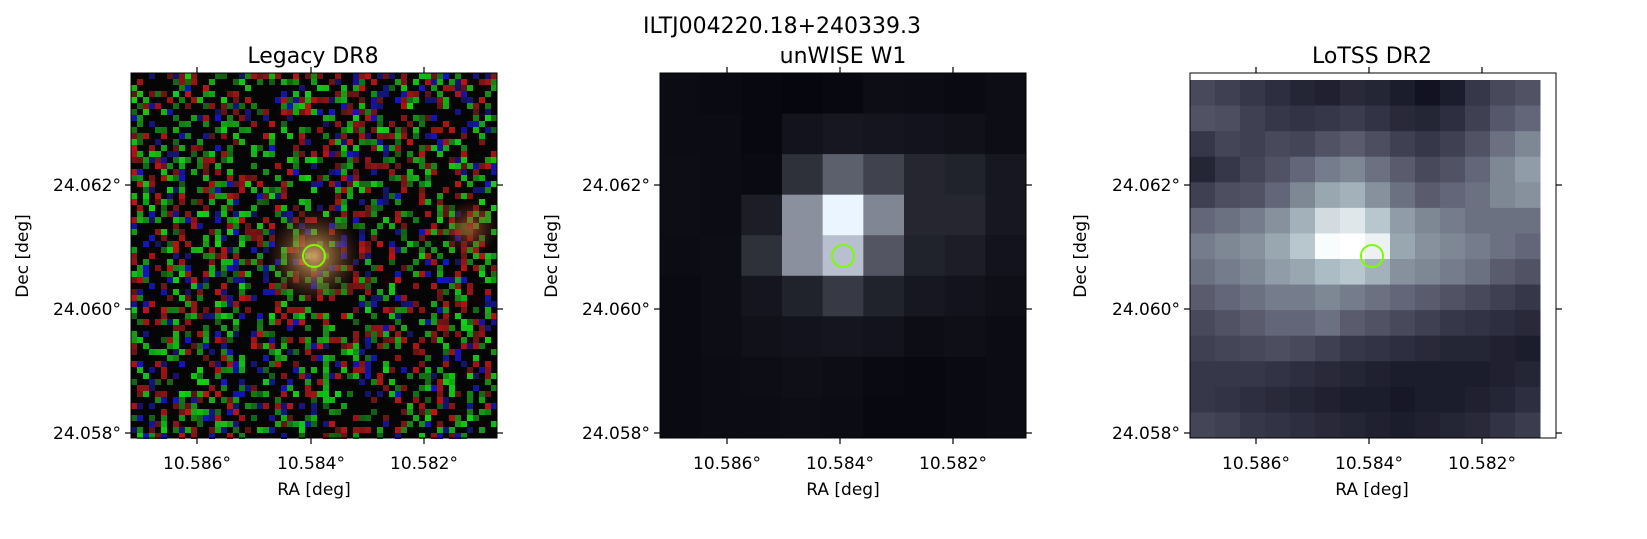 This screenshot has height=539, width=1647. I want to click on figure-title: ILTJ004220.18+240339.3, so click(782, 26).